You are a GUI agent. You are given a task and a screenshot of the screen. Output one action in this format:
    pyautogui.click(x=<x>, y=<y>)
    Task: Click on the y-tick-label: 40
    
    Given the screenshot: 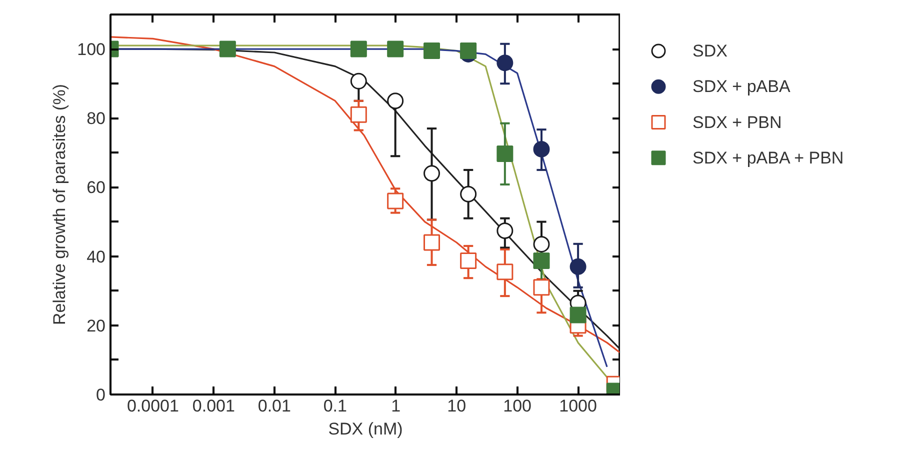 What is the action you would take?
    pyautogui.click(x=96, y=256)
    